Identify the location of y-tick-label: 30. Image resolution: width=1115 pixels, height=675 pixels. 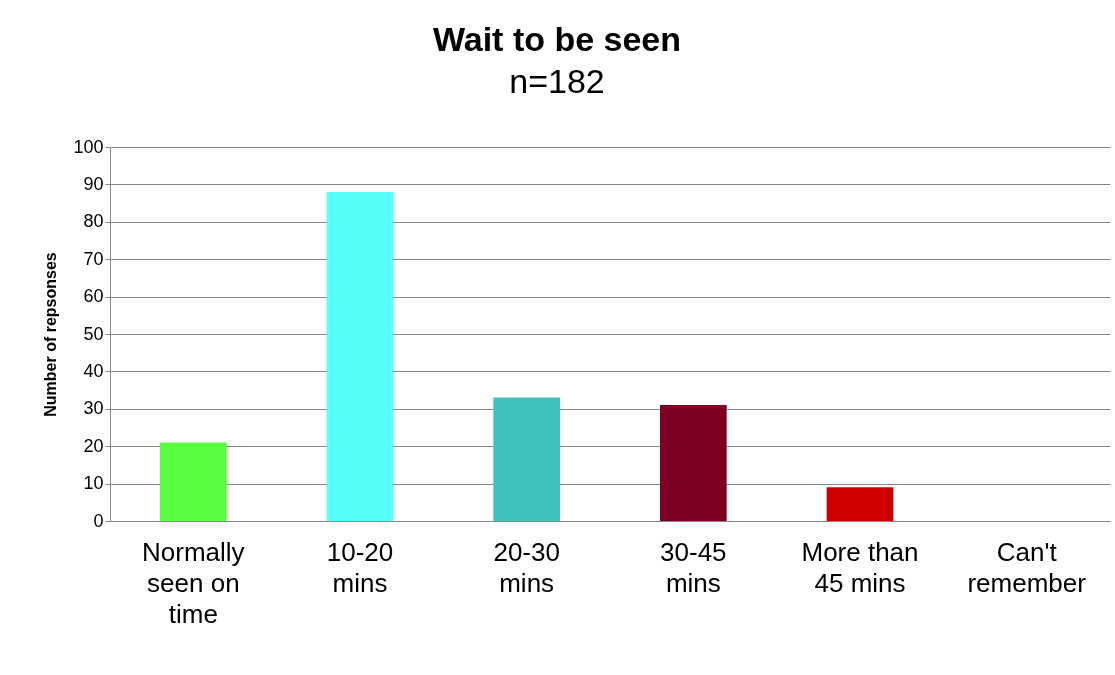
(93, 408).